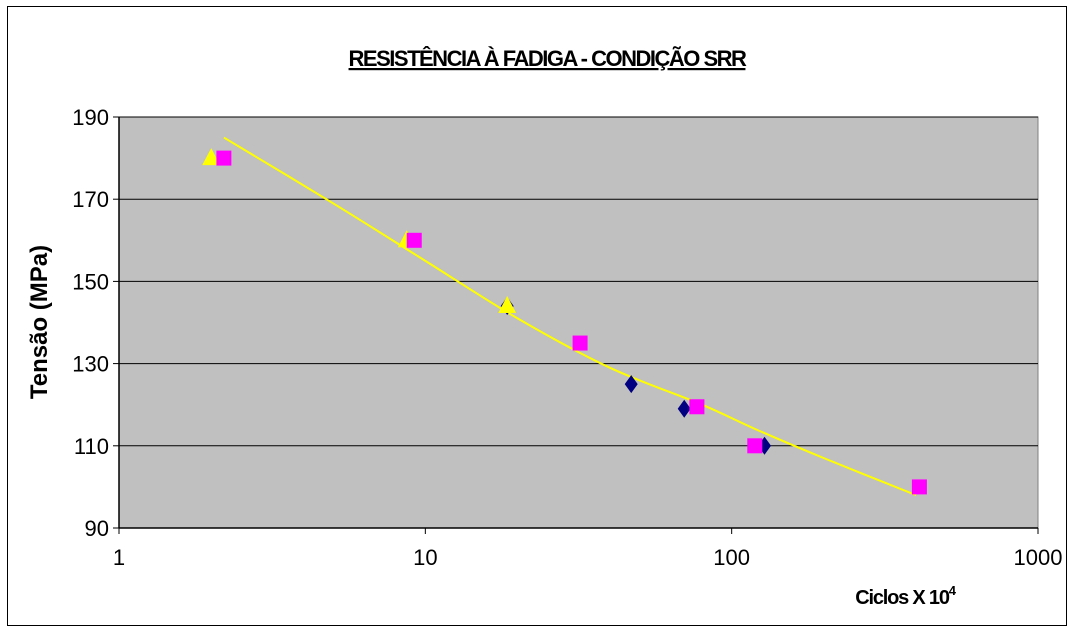 The height and width of the screenshot is (630, 1072). I want to click on y-tick-label: 190, so click(90, 117).